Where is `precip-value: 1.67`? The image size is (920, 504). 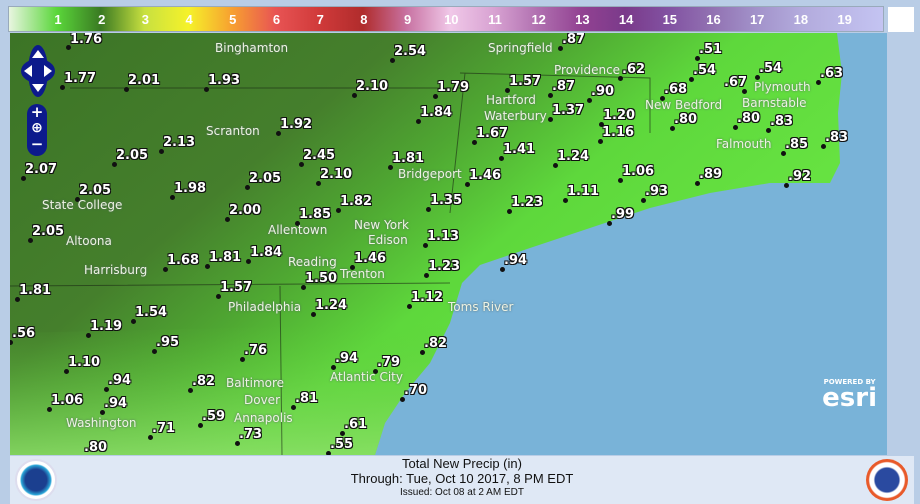
precip-value: 1.67 is located at coordinates (492, 133).